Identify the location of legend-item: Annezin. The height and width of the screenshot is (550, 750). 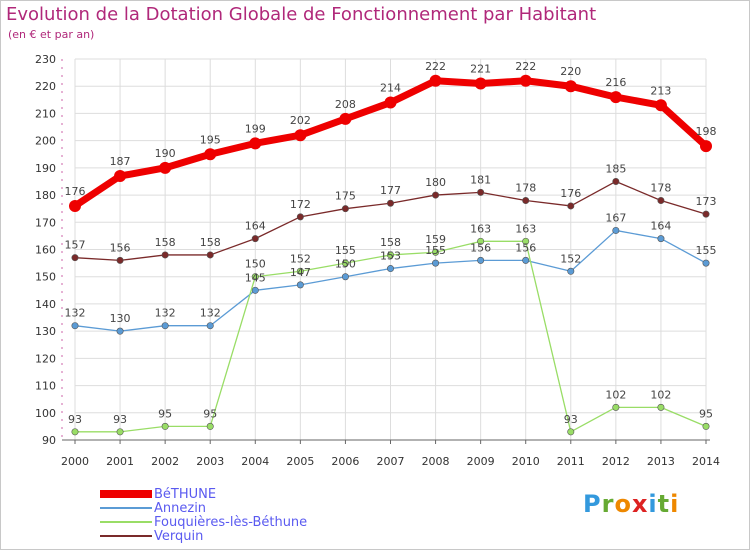
(153, 508).